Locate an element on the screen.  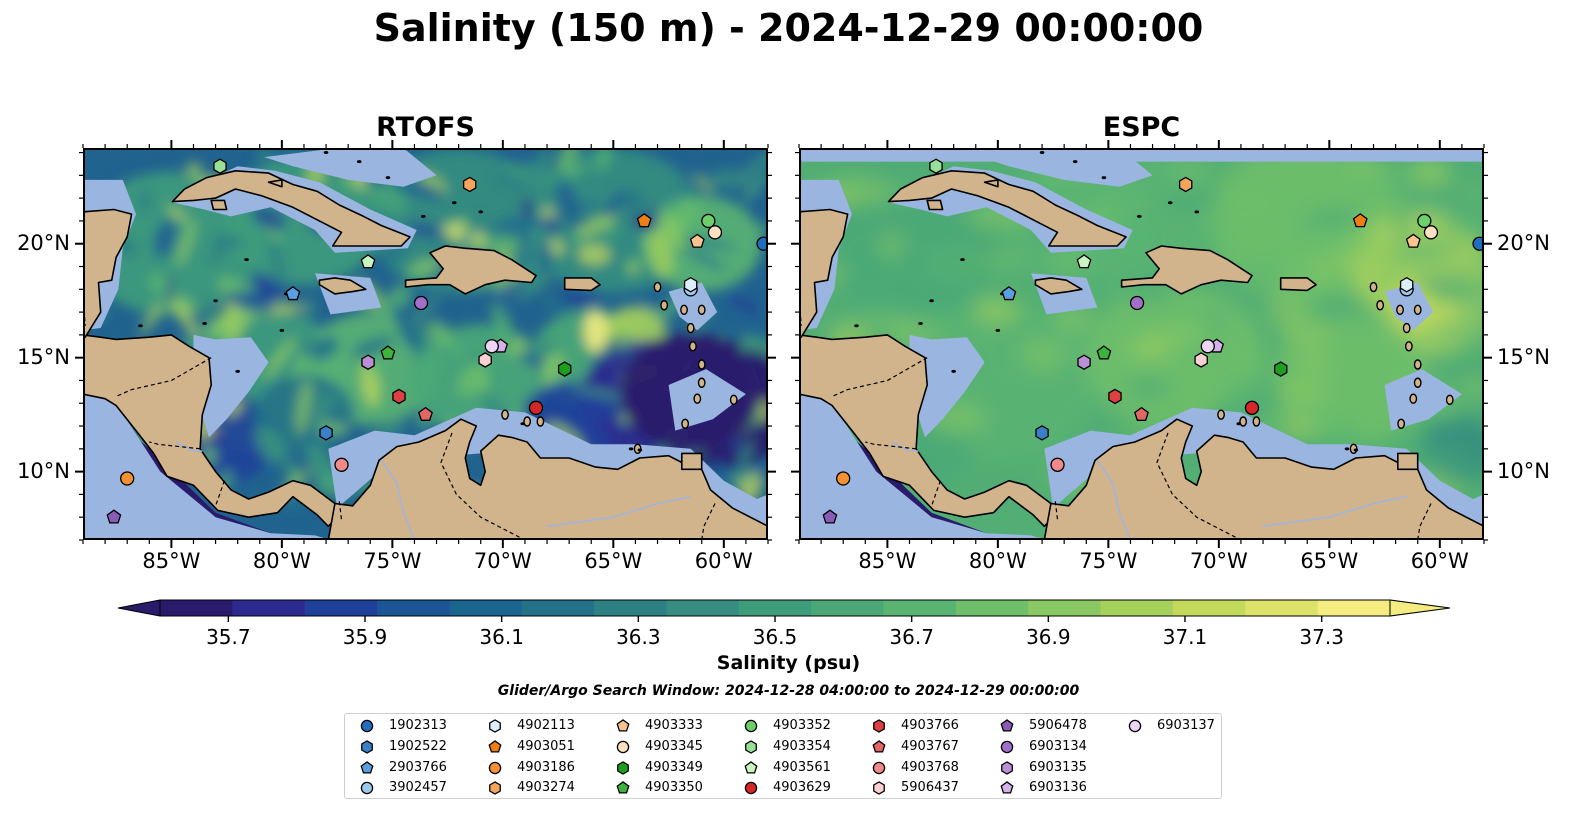
legend-item-label: 4903051 is located at coordinates (546, 746).